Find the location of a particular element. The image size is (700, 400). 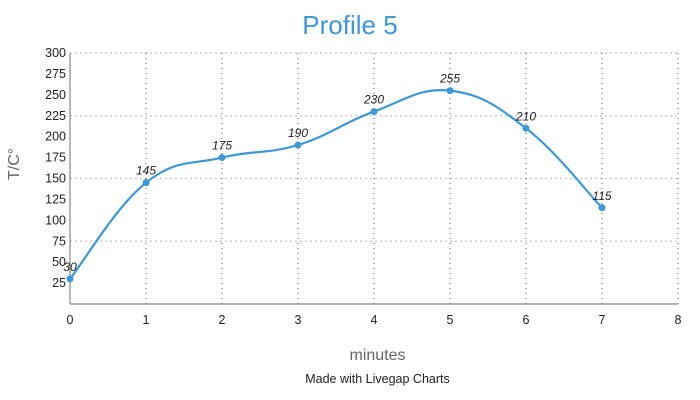

y-tick-label: 75 is located at coordinates (59, 241).